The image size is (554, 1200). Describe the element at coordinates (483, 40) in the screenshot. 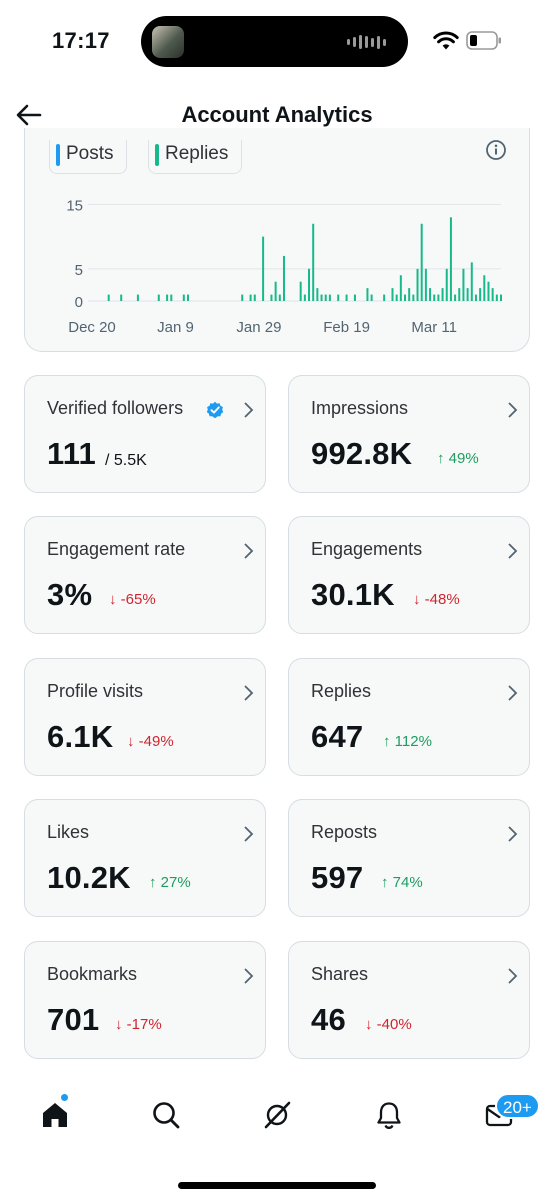

I see `battery-icon` at that location.